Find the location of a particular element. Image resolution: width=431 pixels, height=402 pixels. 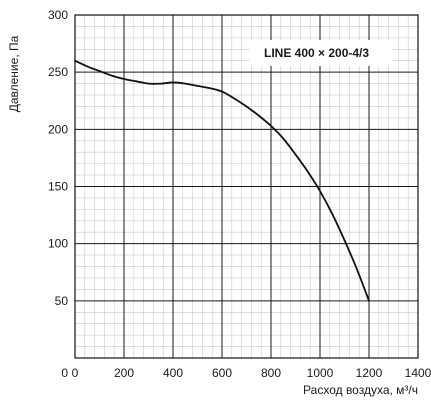

x-tick-label: 200 is located at coordinates (124, 373).